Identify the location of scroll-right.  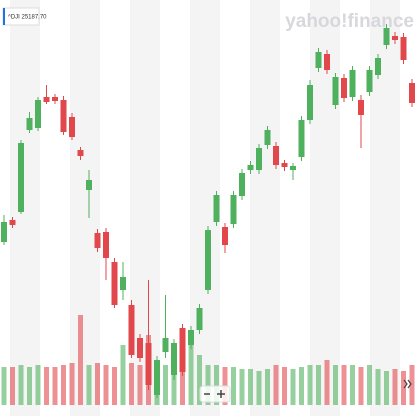
(407, 384).